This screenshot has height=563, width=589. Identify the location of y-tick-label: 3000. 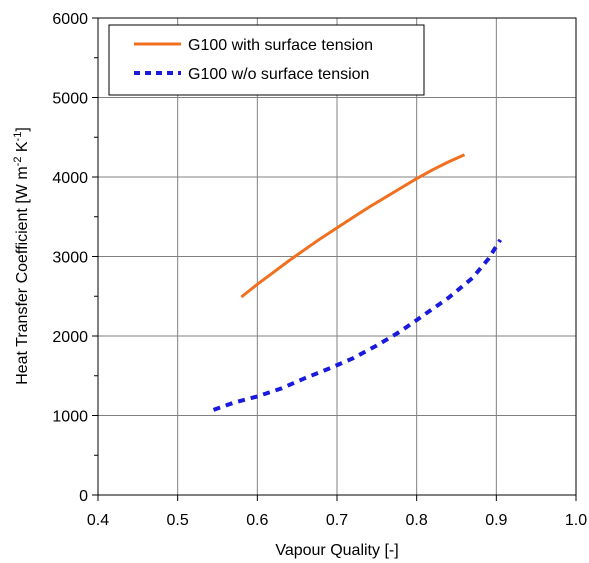
(70, 258).